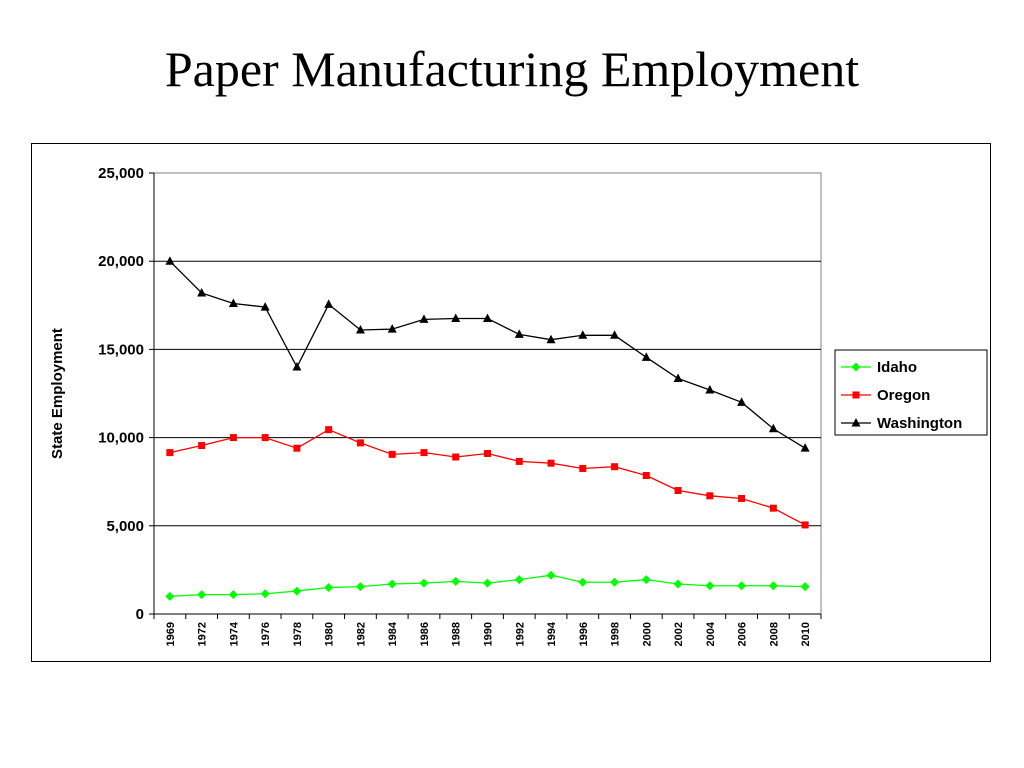 The image size is (1024, 768). Describe the element at coordinates (121, 349) in the screenshot. I see `y-tick-label: 15,000` at that location.